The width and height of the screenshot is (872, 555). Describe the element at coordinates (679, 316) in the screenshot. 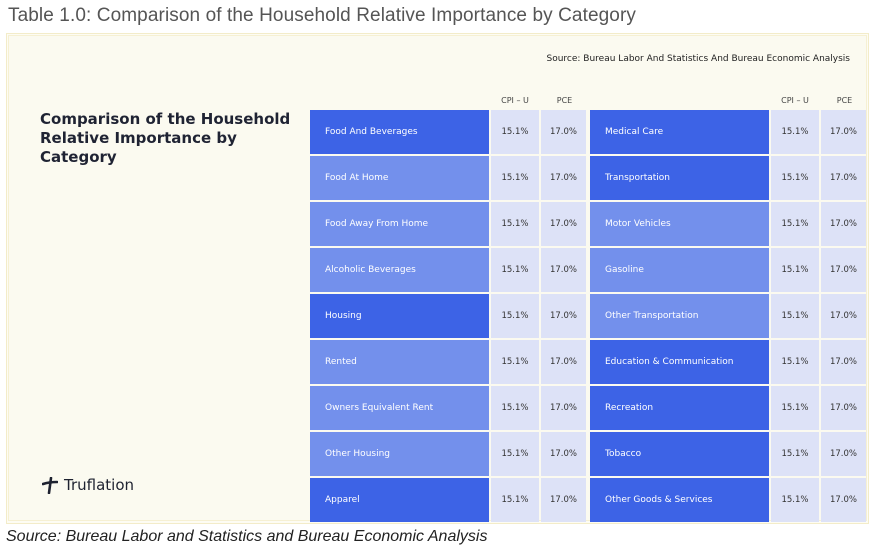

I see `category-cell: Other Transportation` at that location.